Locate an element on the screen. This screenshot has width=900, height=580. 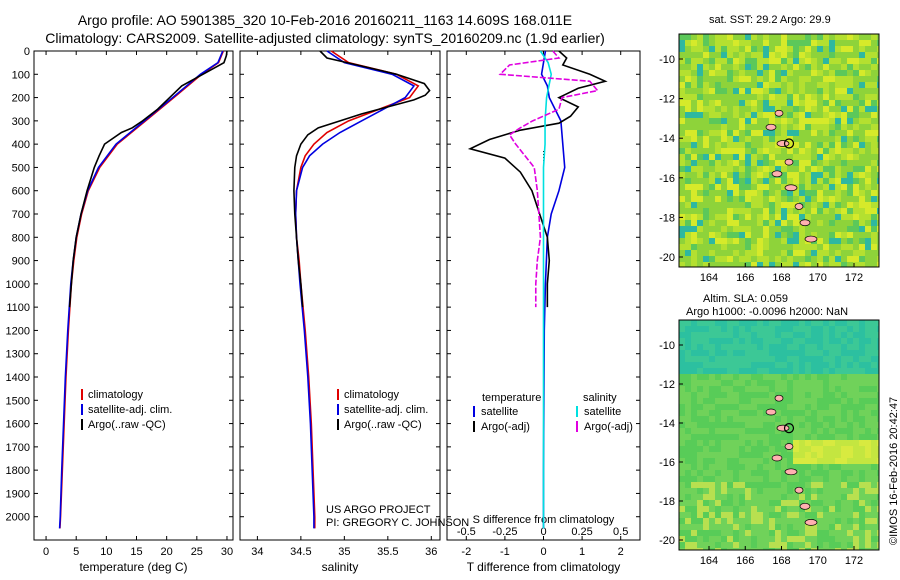
y-tick-label: 1300 is located at coordinates (18, 355).